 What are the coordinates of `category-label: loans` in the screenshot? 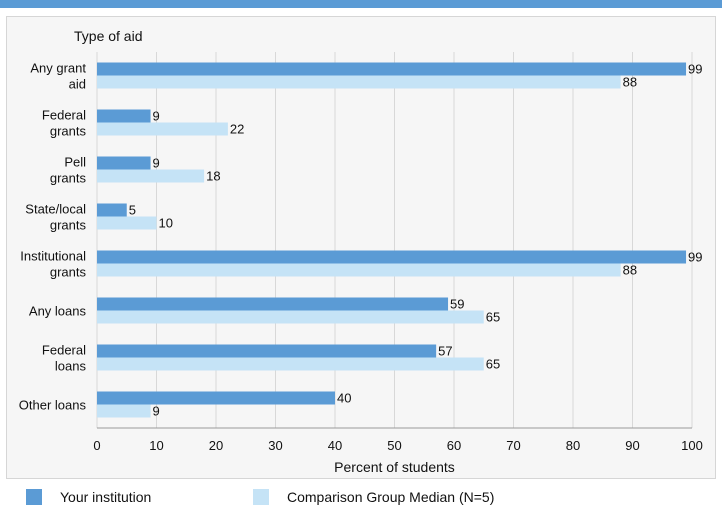 It's located at (71, 366).